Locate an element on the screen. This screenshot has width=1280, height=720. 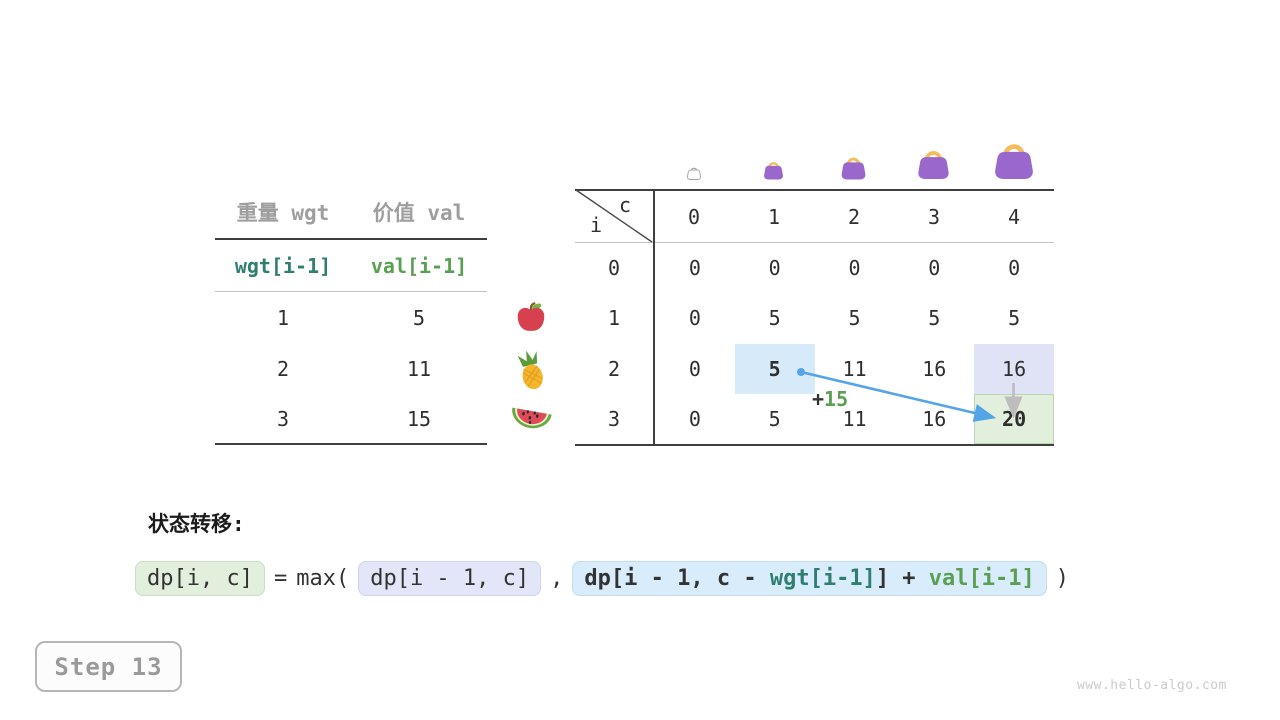
item-table-header: 重量 wgt 价值 val is located at coordinates (351, 213).